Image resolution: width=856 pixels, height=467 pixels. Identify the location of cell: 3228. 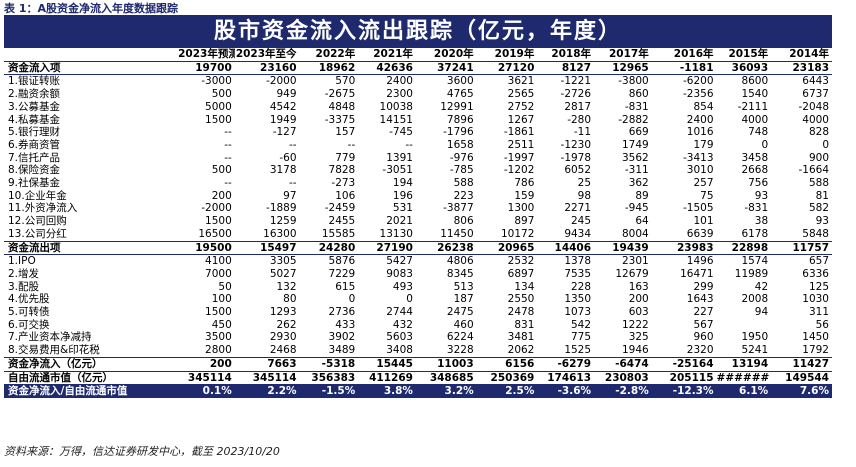
(460, 350).